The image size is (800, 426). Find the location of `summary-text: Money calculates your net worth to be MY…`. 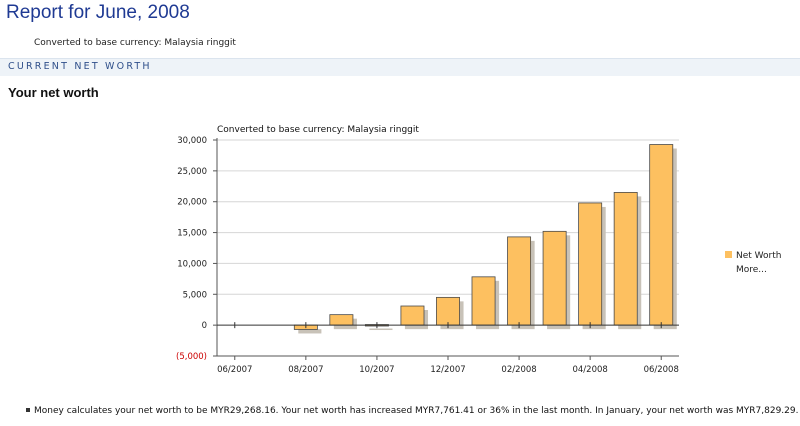

summary-text: Money calculates your net worth to be MY… is located at coordinates (412, 411).